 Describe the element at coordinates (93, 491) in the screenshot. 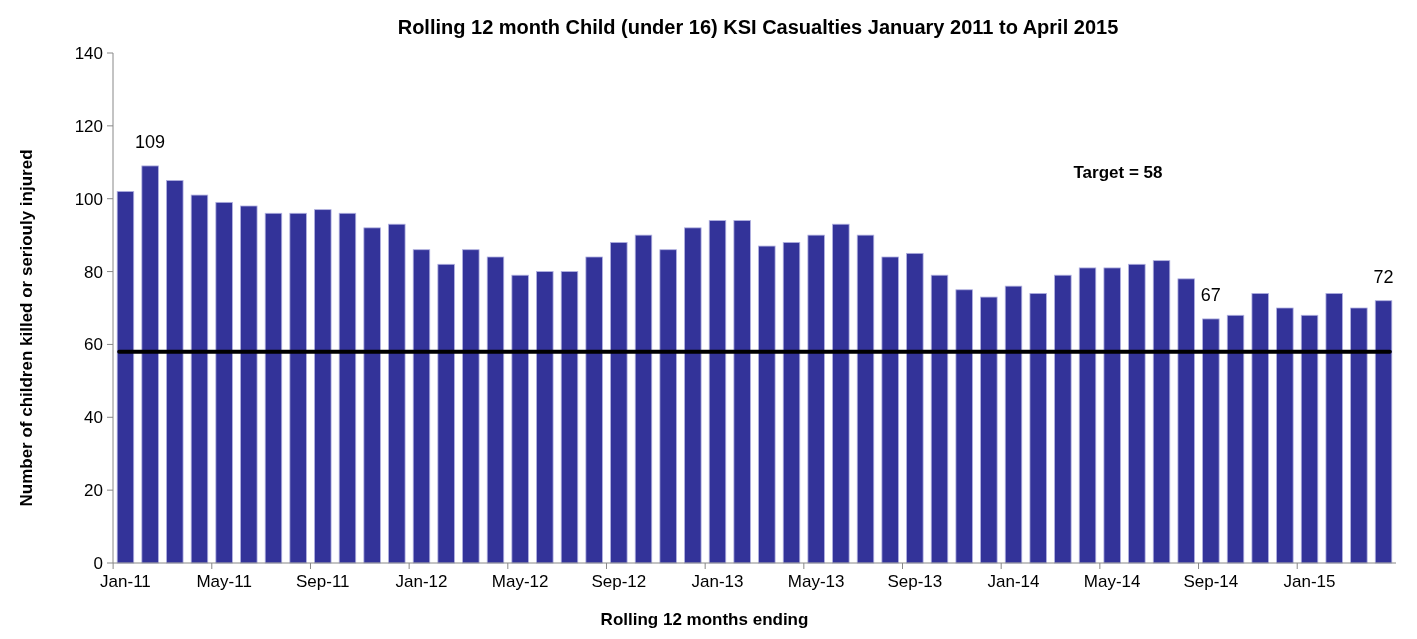

I see `y-tick-label: 20` at that location.